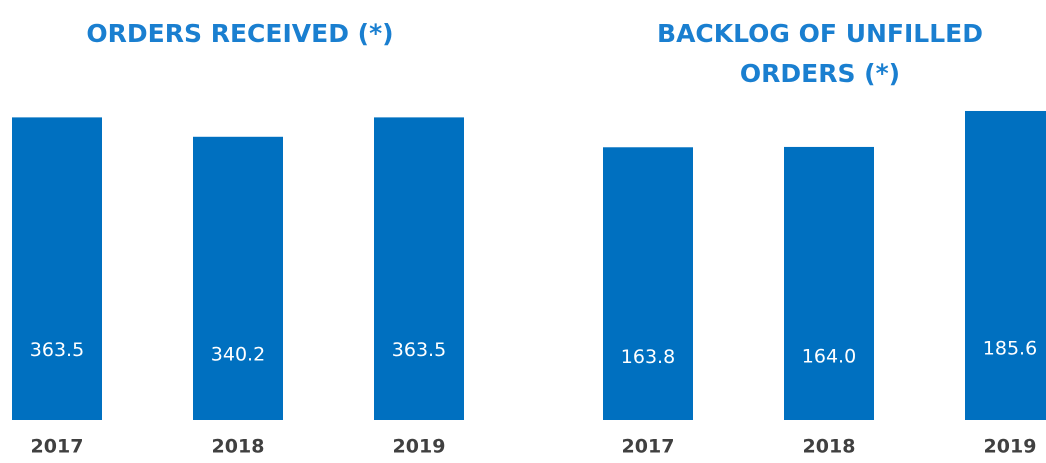 The image size is (1046, 463). I want to click on value-label: 340.2, so click(238, 354).